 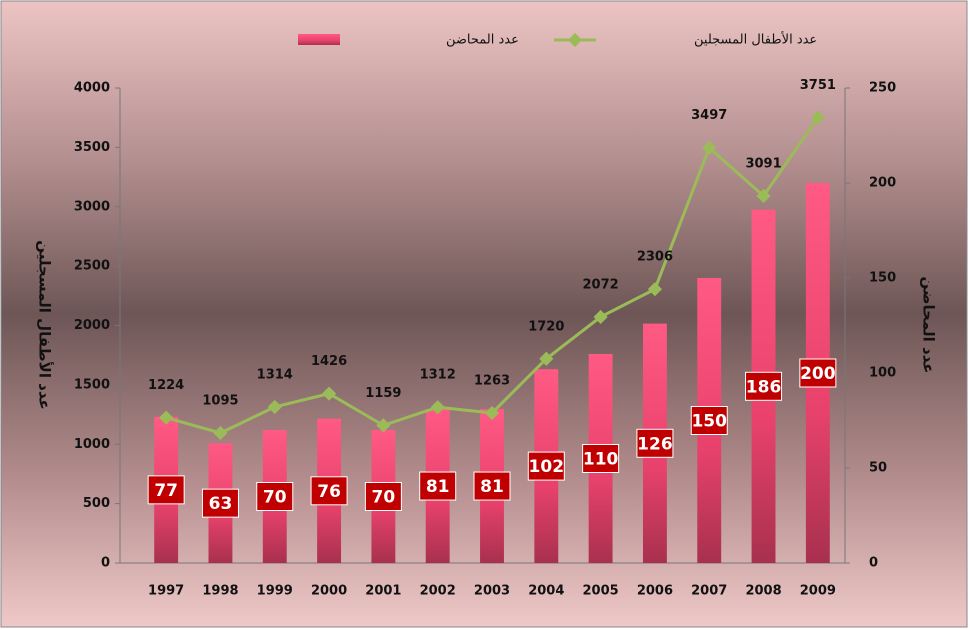 I want to click on x-tick-label: 2001, so click(x=383, y=591).